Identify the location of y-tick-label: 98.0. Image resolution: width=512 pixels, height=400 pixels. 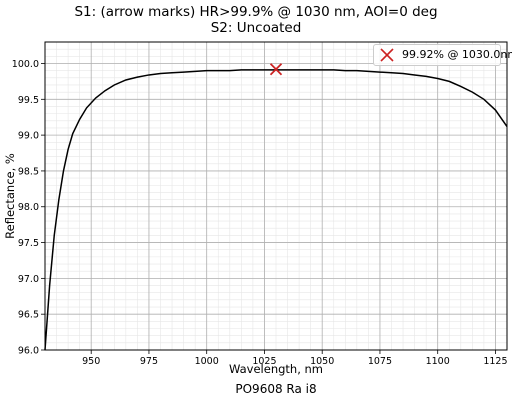
(28, 207).